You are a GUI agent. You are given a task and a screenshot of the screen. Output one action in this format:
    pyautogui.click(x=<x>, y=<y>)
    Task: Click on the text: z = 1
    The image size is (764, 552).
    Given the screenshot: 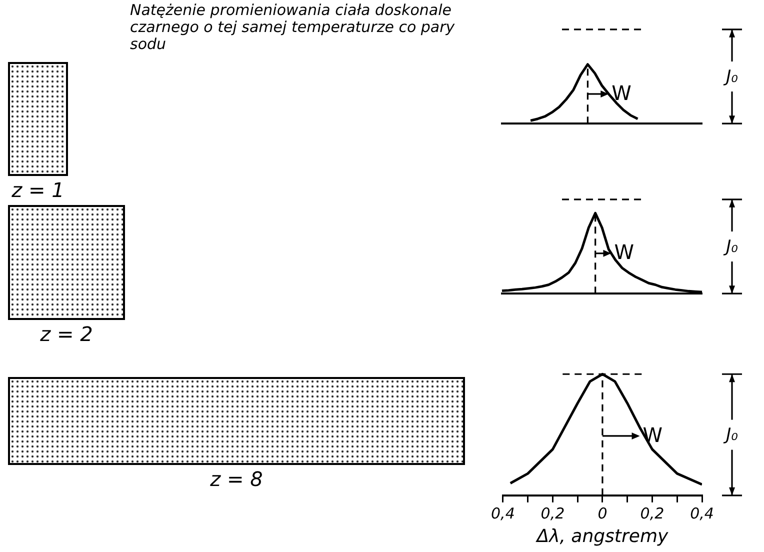 What is the action you would take?
    pyautogui.click(x=38, y=190)
    